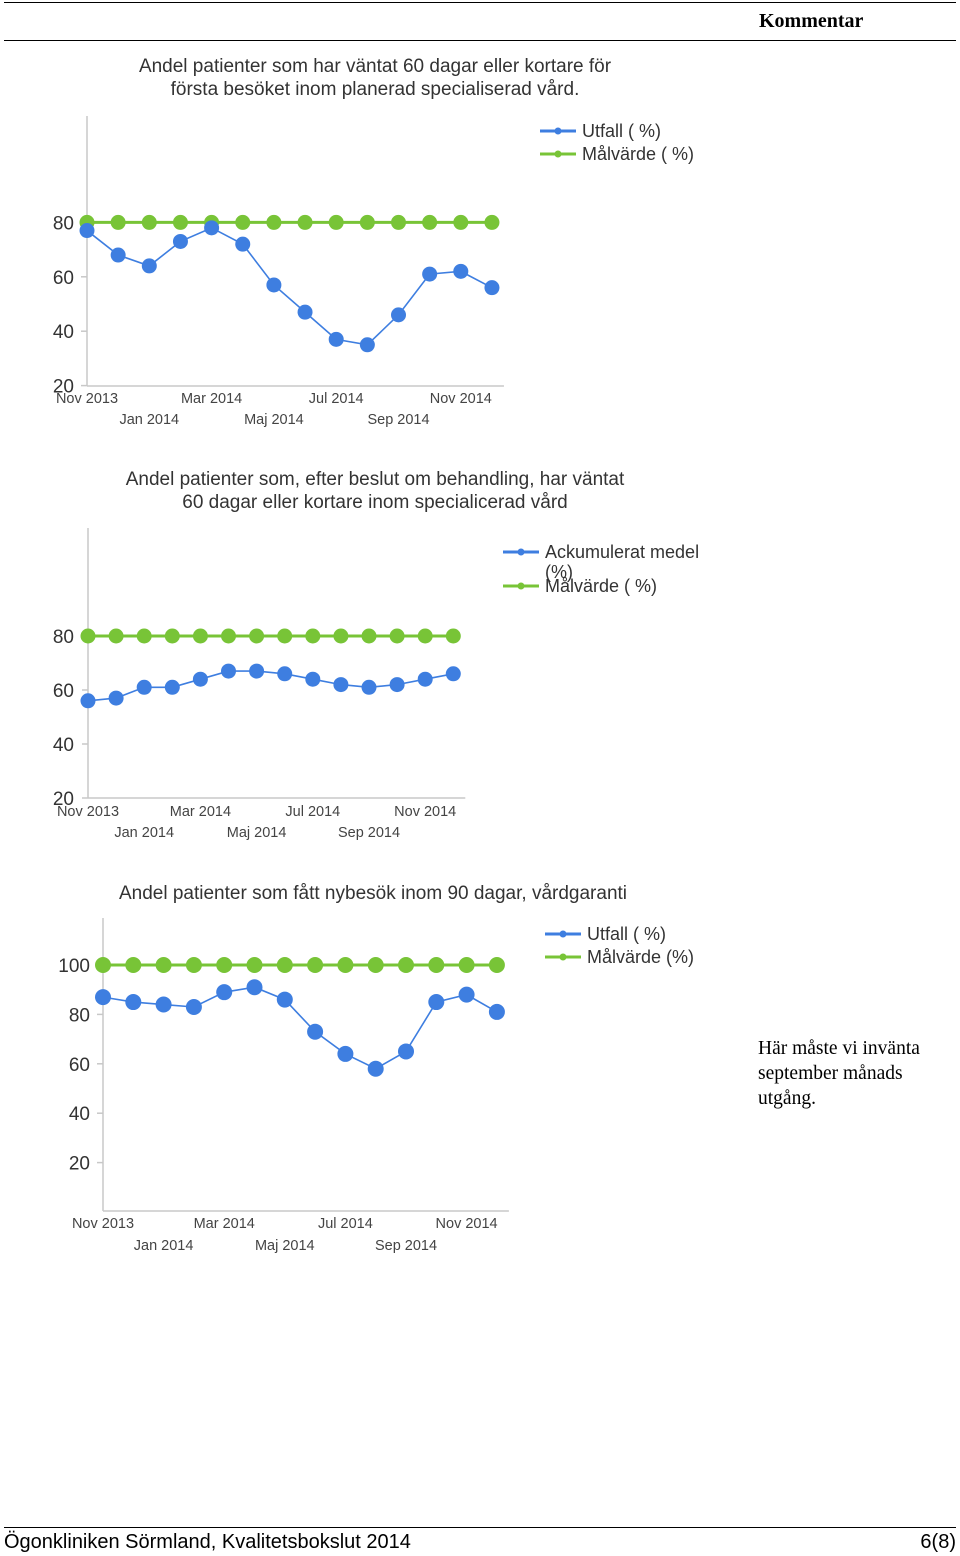 The width and height of the screenshot is (960, 1556). What do you see at coordinates (480, 2) in the screenshot?
I see `top-rule` at bounding box center [480, 2].